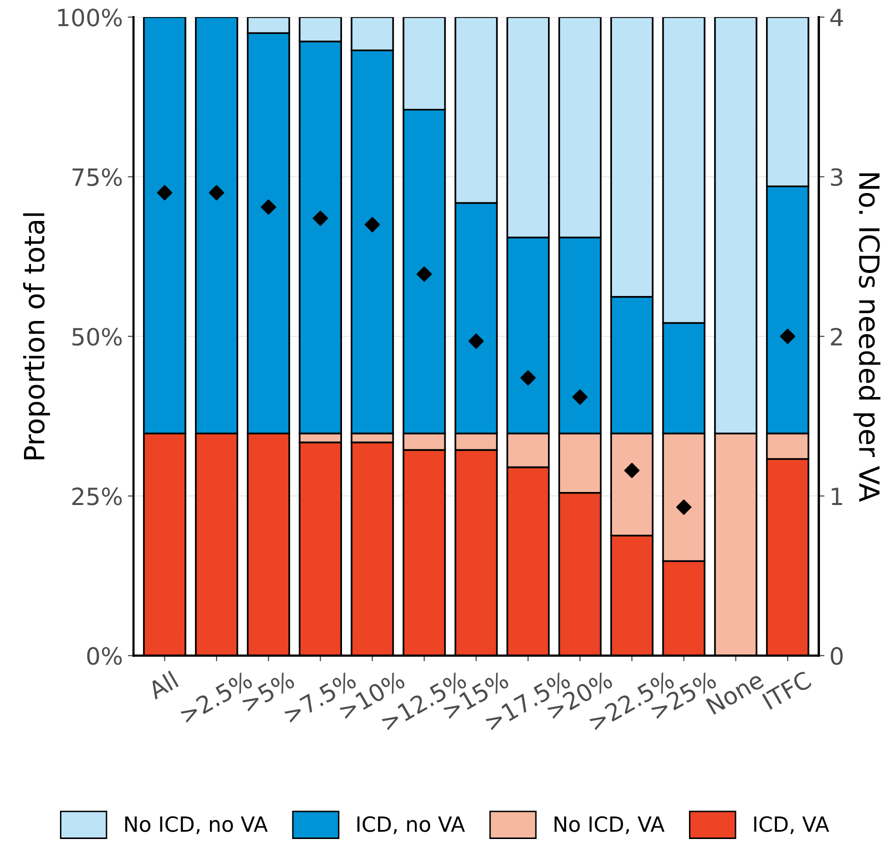 The width and height of the screenshot is (890, 857). What do you see at coordinates (90, 17) in the screenshot?
I see `y-tick-label: 100%` at bounding box center [90, 17].